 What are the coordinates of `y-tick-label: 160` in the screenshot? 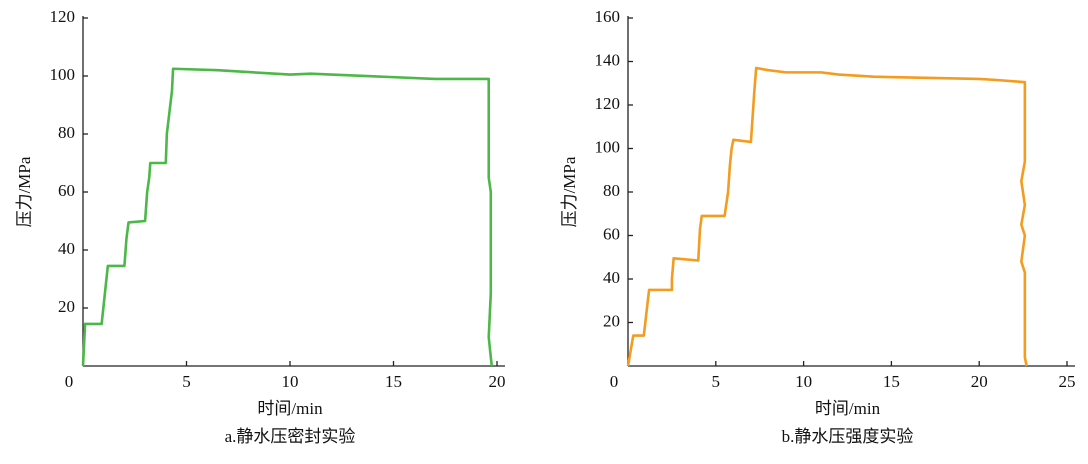 It's located at (608, 16).